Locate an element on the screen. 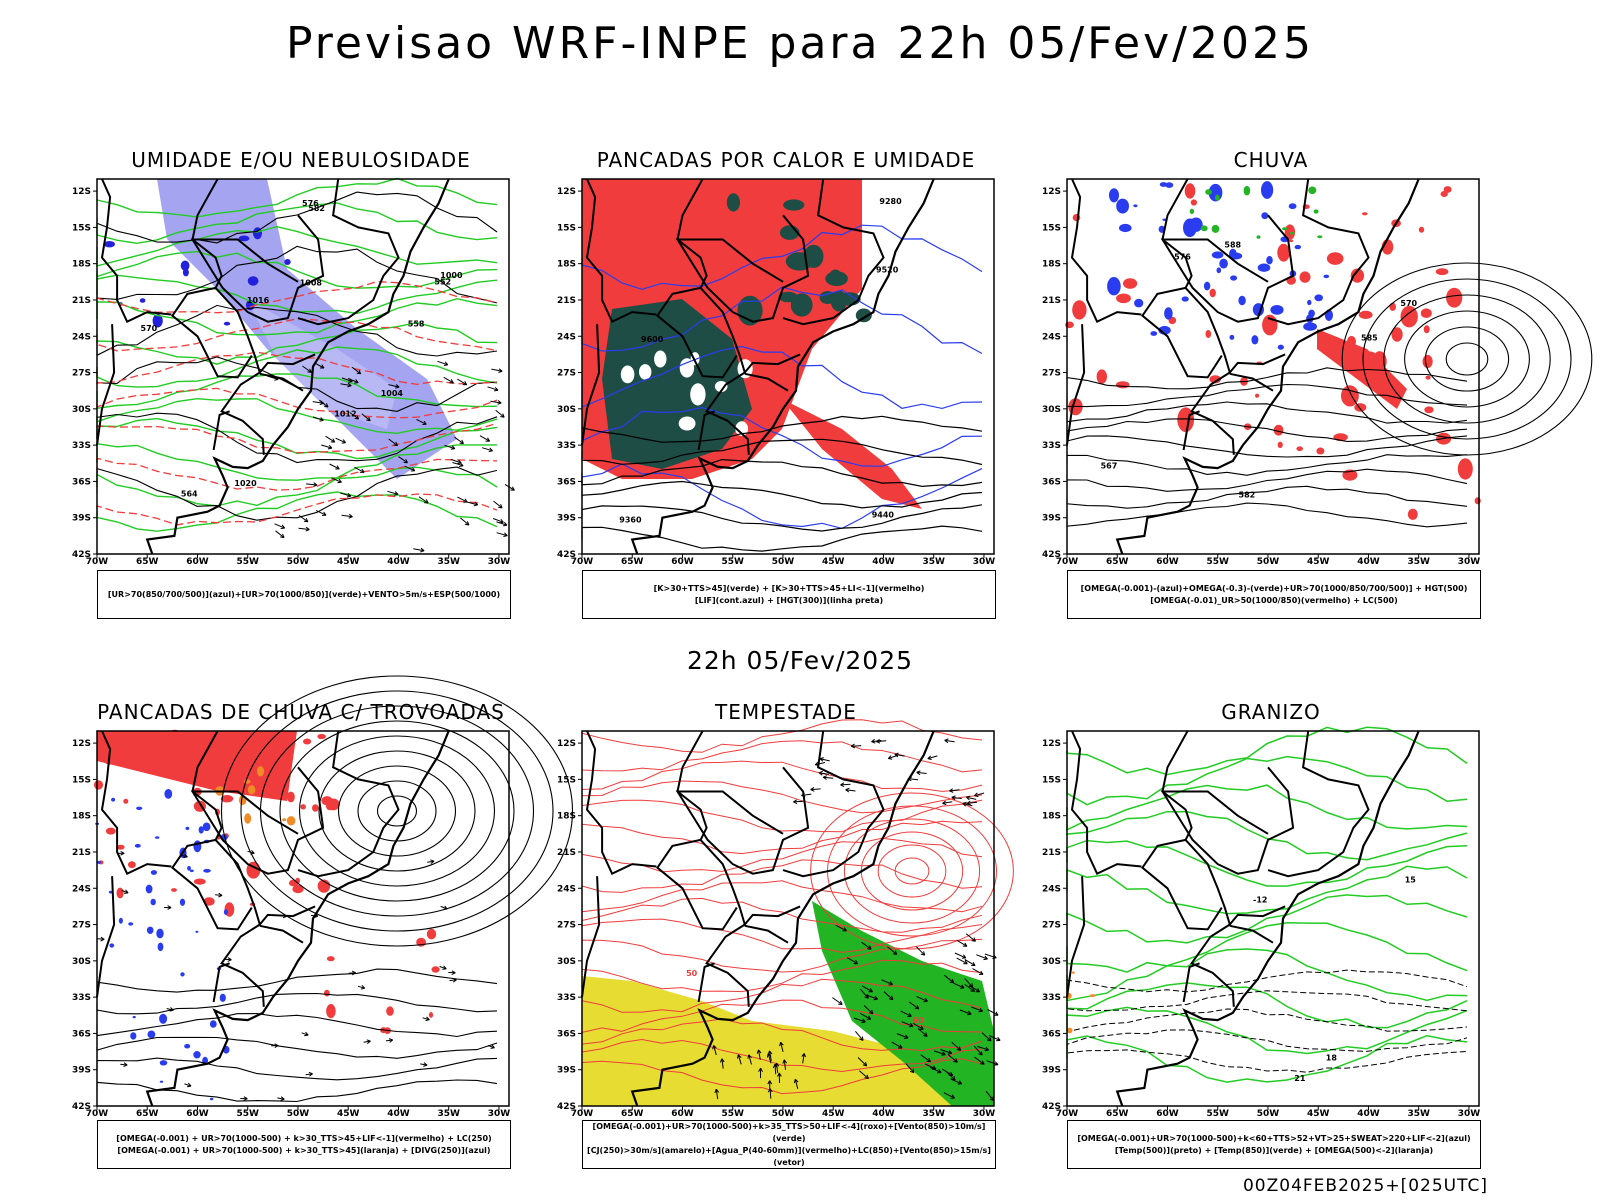 This screenshot has width=1600, height=1200. lat-label: 18S is located at coordinates (566, 817).